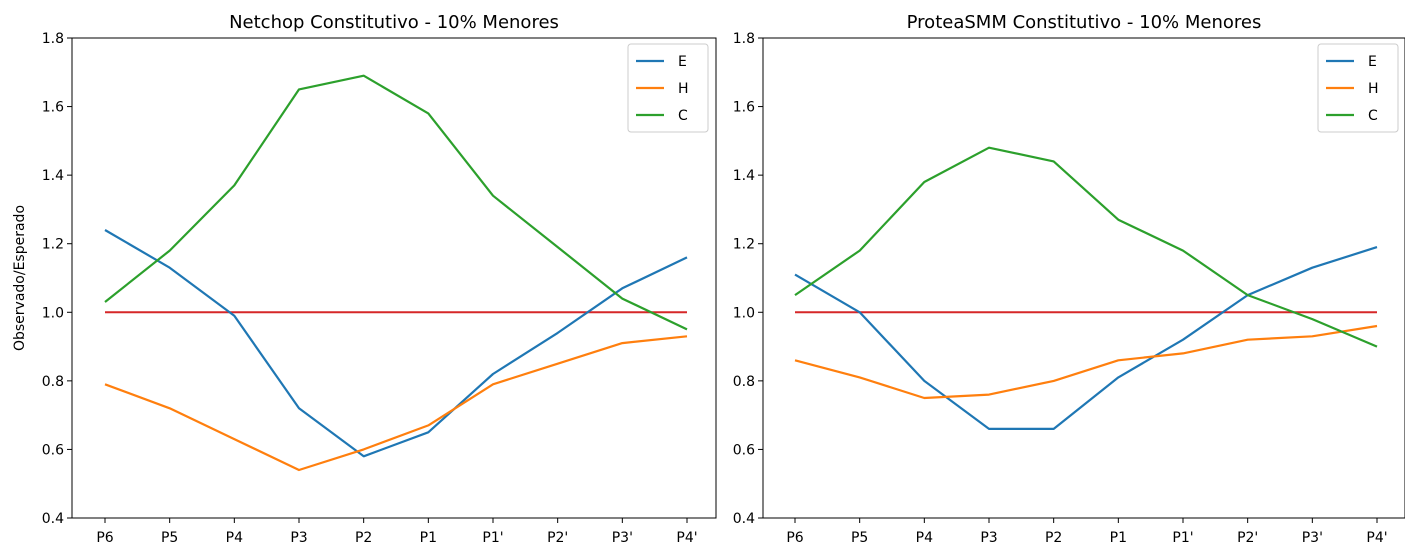  Describe the element at coordinates (396, 403) in the screenshot. I see `series-line-H` at that location.